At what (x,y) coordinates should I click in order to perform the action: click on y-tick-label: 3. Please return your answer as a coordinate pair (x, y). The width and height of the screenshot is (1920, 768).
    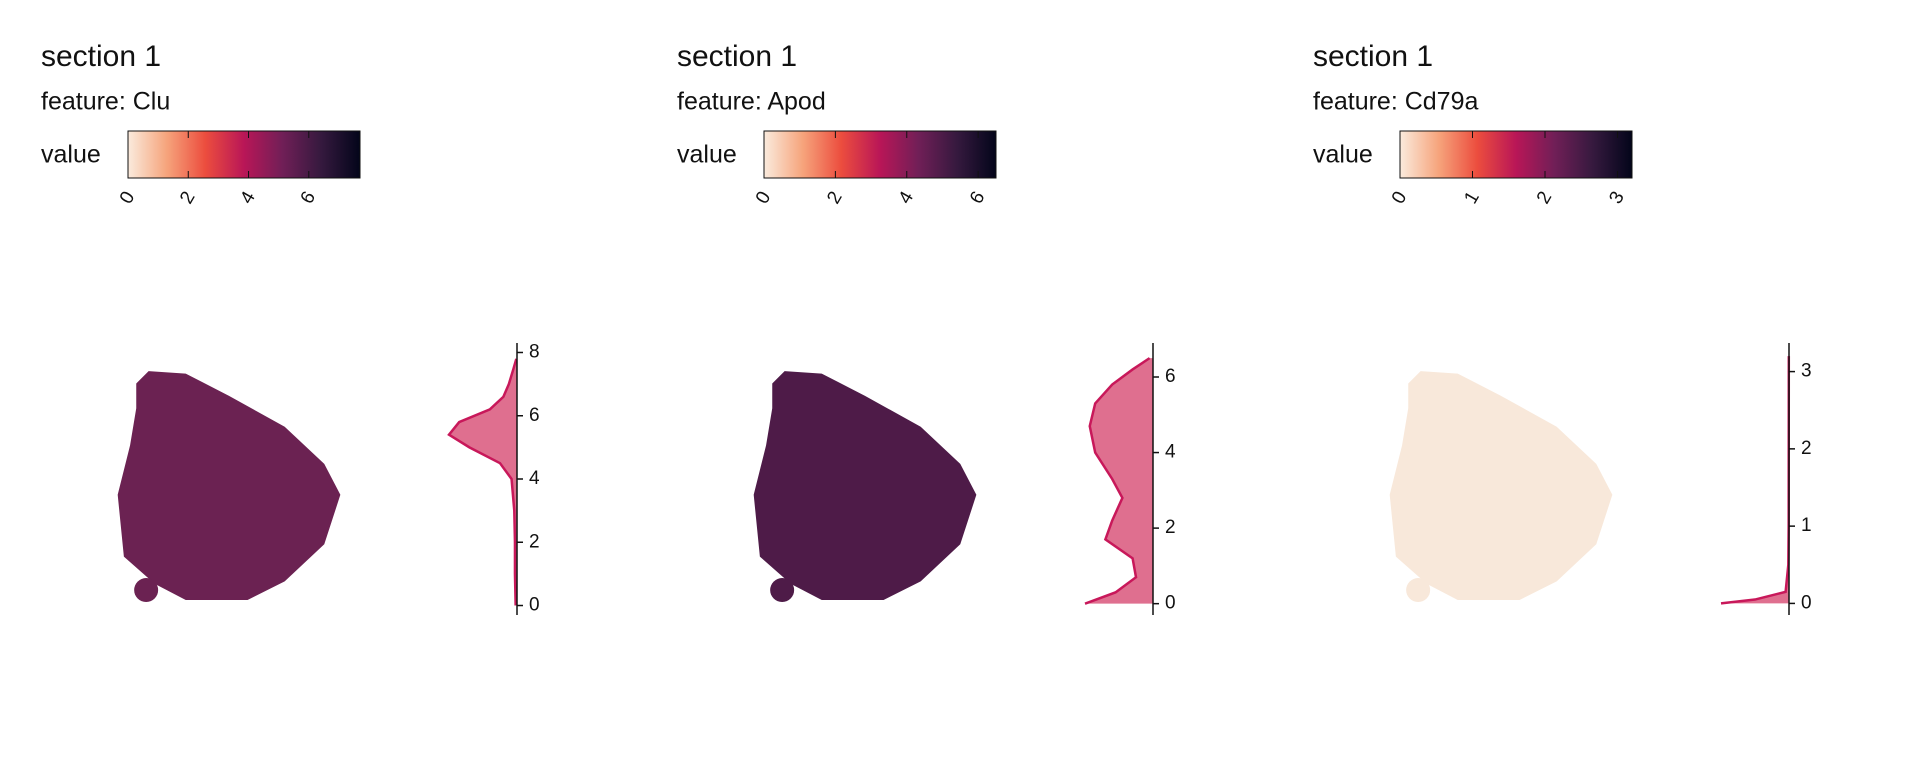
    Looking at the image, I should click on (1806, 371).